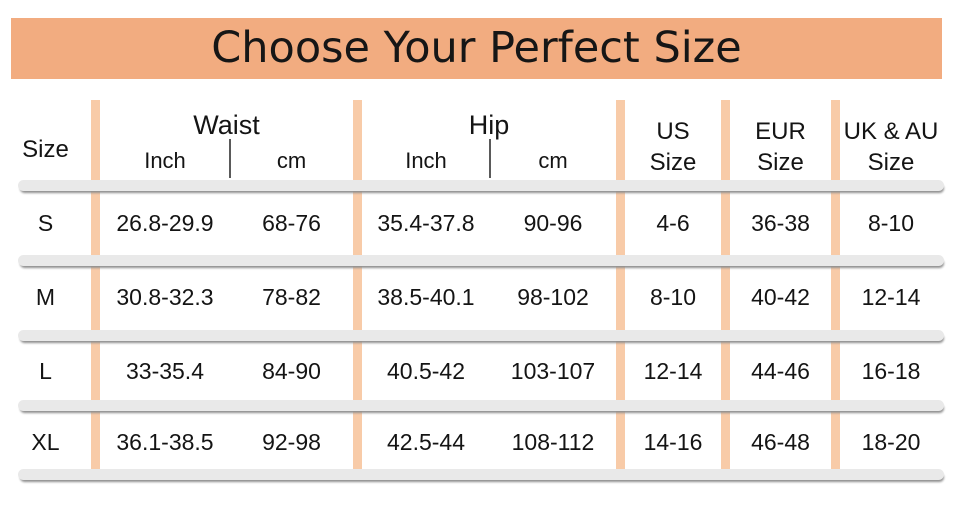  Describe the element at coordinates (673, 162) in the screenshot. I see `header-us-line2: Size` at that location.